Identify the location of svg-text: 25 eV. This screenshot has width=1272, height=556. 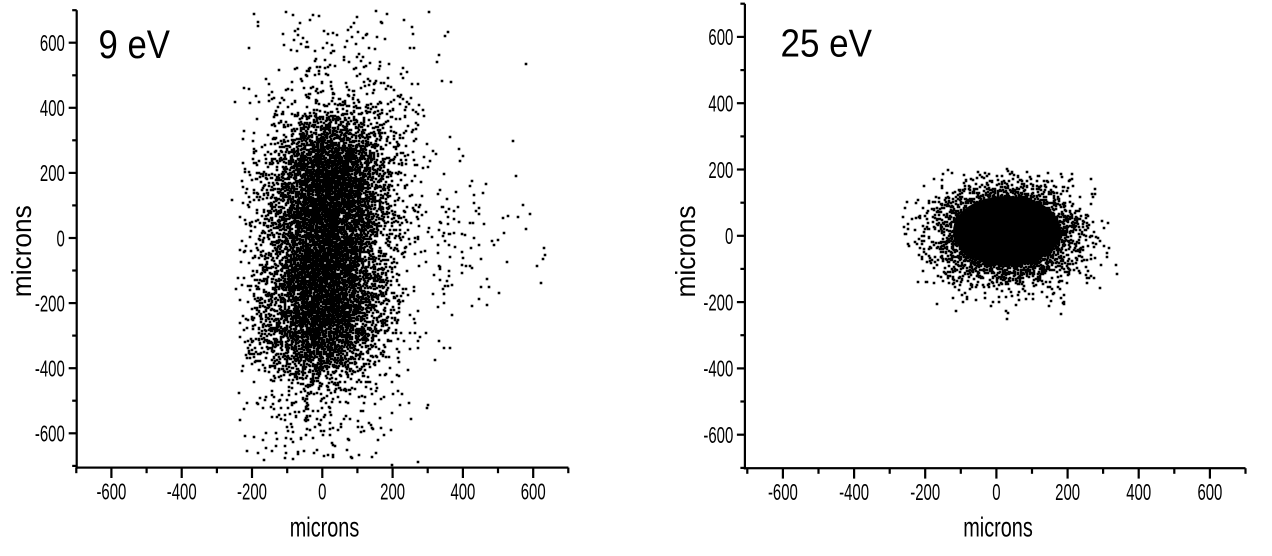
(827, 44).